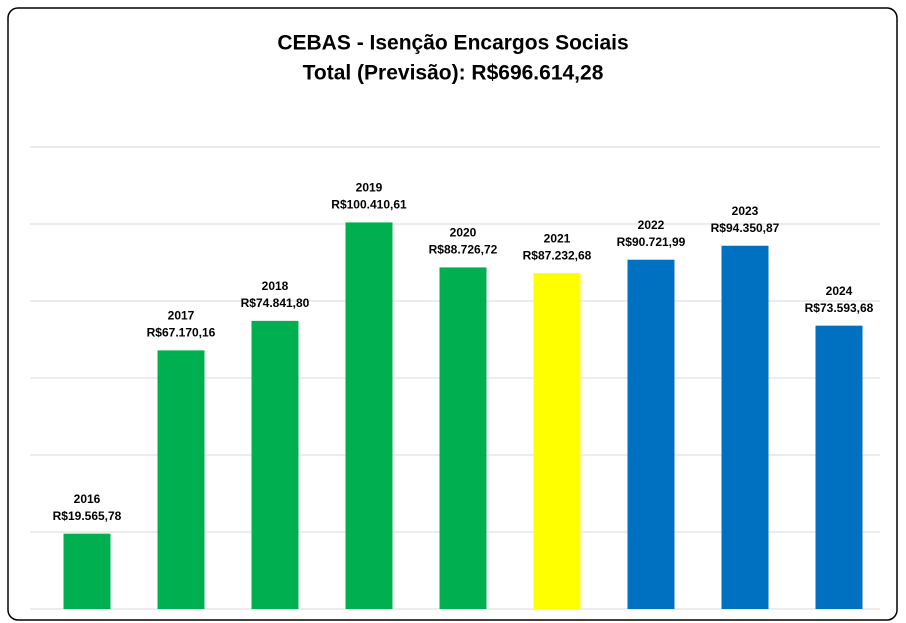  What do you see at coordinates (369, 188) in the screenshot?
I see `category-label: 2019` at bounding box center [369, 188].